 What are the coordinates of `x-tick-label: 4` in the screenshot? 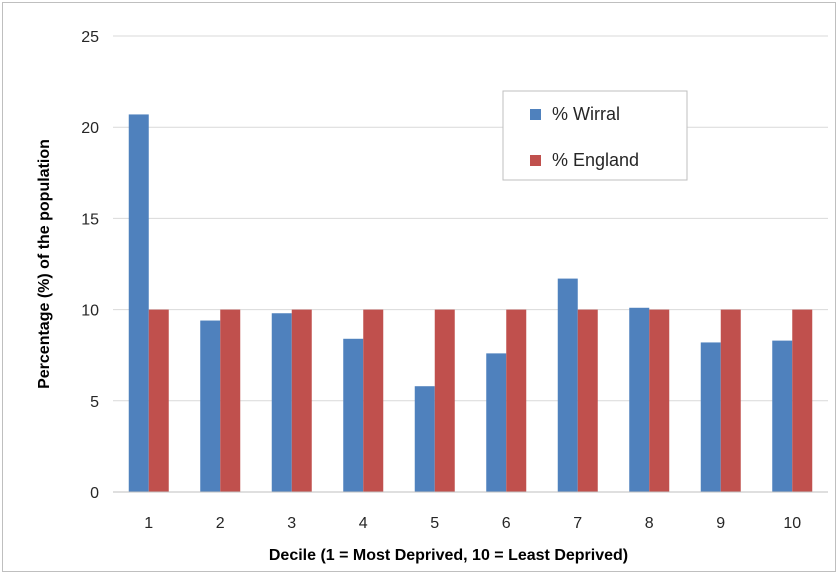 It's located at (363, 523).